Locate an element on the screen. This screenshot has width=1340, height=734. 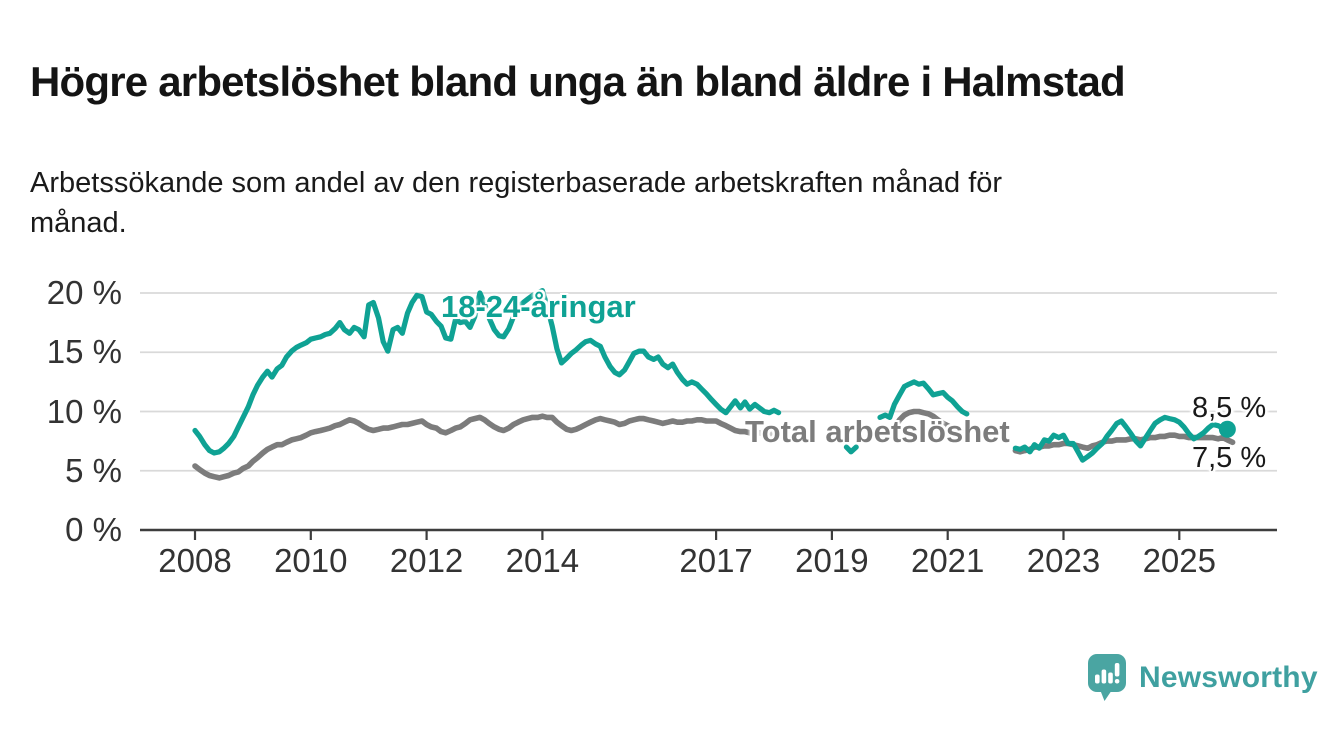
x-tick-label: 2023 is located at coordinates (1063, 560).